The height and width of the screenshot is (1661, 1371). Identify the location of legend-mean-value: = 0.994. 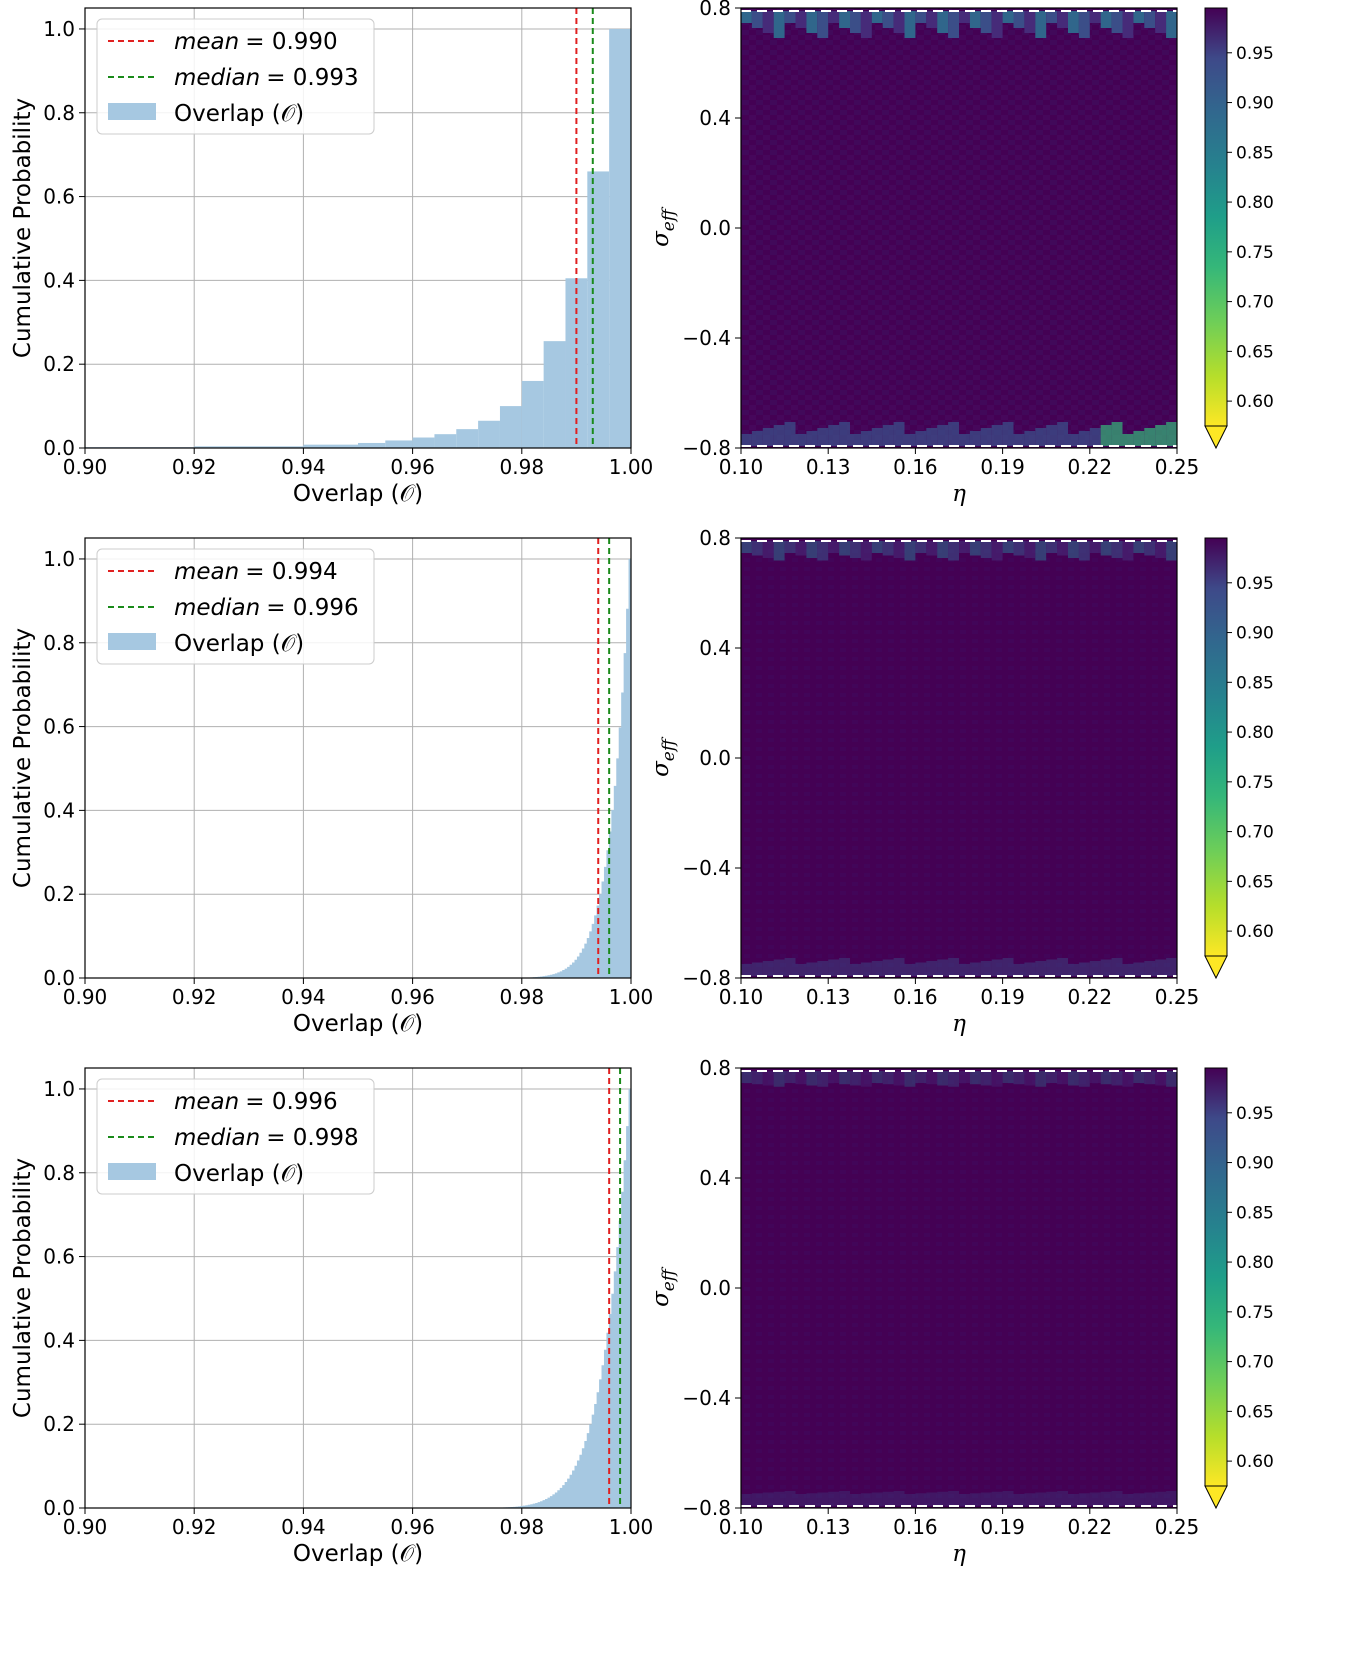
(291, 572).